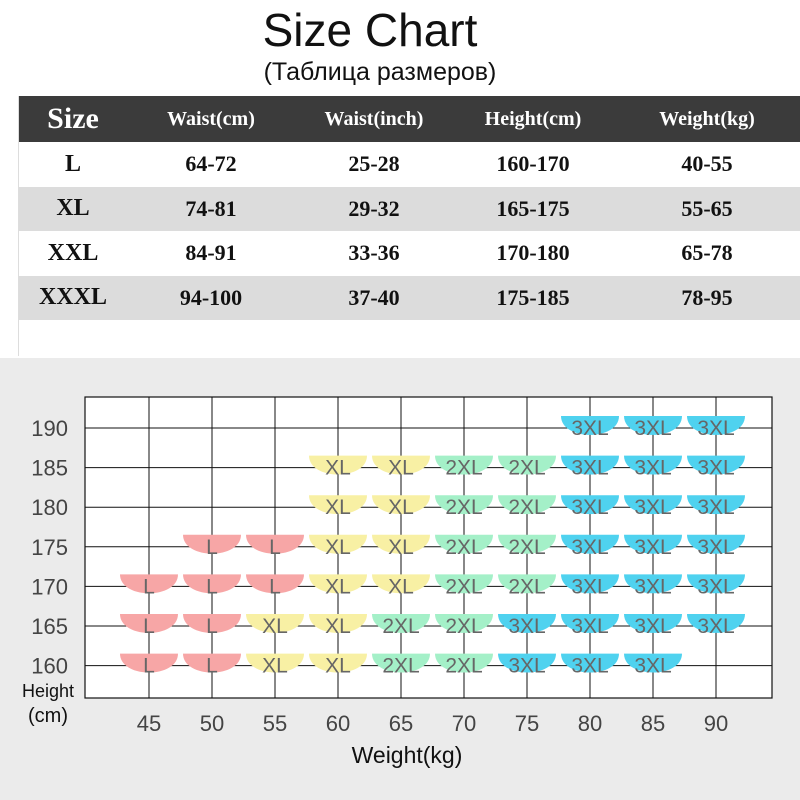 Image resolution: width=800 pixels, height=800 pixels. I want to click on header-height-cm: Height(cm), so click(533, 119).